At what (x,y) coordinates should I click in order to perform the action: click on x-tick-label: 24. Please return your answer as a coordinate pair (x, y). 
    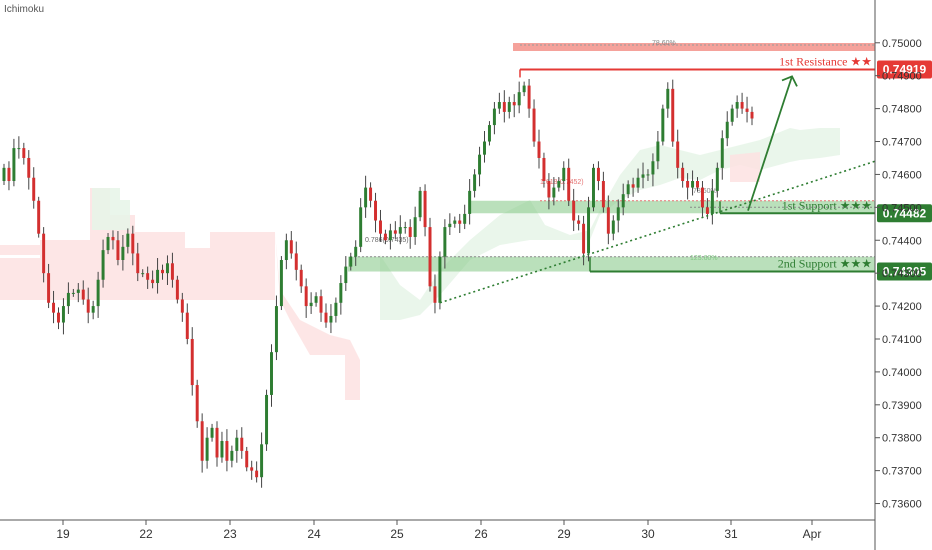
    Looking at the image, I should click on (314, 534).